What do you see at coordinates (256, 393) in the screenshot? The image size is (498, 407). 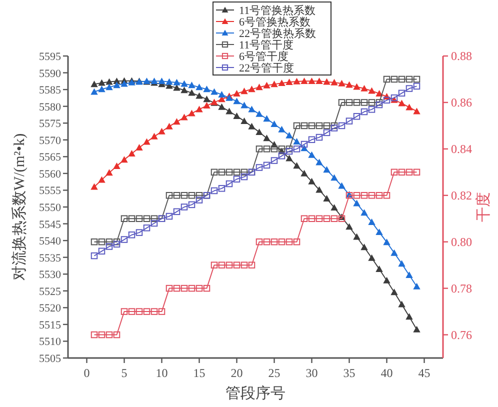 I see `x-axis-title: 管段序号` at bounding box center [256, 393].